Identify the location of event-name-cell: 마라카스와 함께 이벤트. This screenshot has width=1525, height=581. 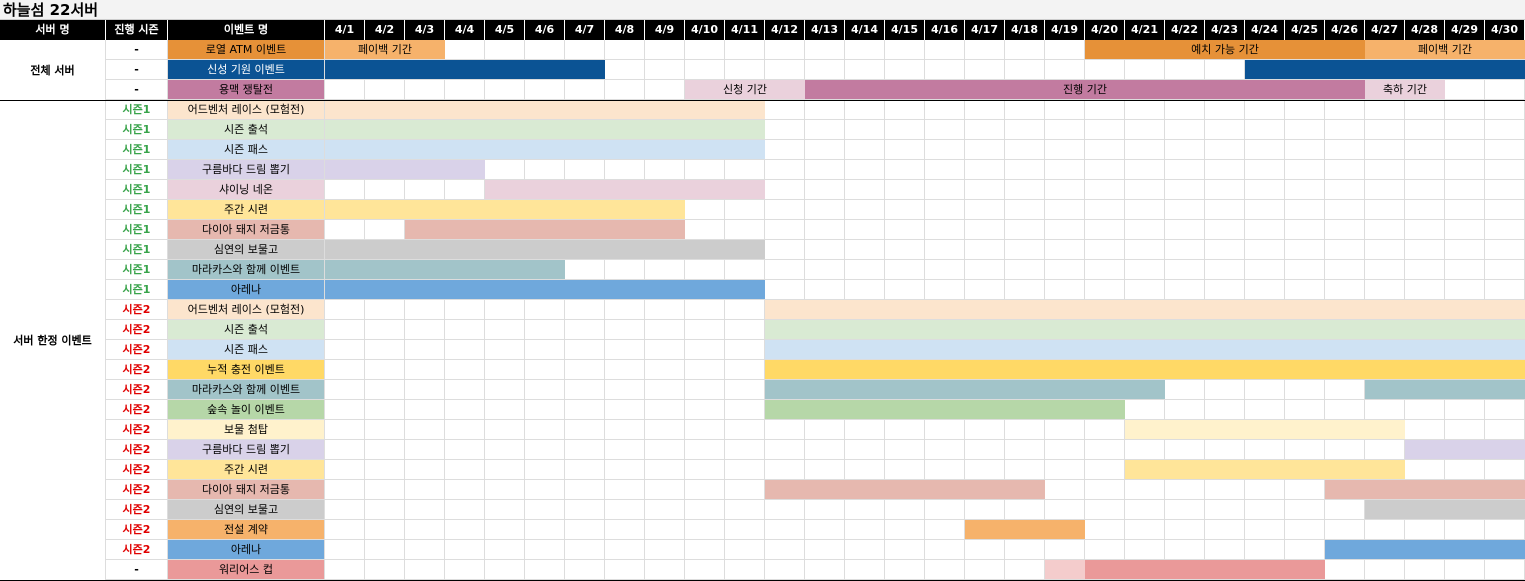
(246, 270).